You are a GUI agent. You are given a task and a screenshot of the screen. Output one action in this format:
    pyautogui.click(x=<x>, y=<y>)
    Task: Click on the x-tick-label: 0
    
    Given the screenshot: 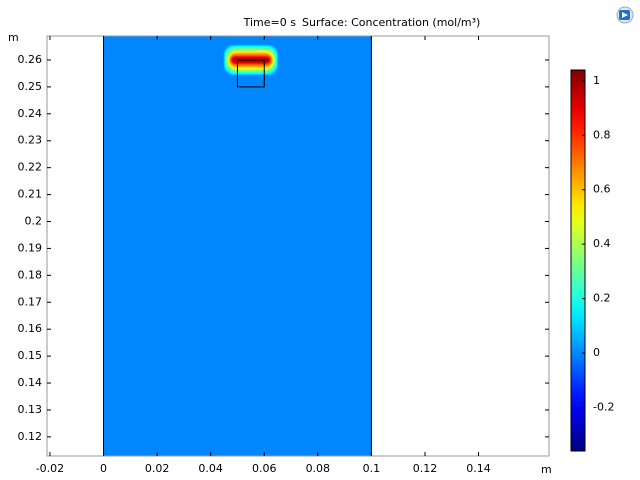 What is the action you would take?
    pyautogui.click(x=103, y=468)
    